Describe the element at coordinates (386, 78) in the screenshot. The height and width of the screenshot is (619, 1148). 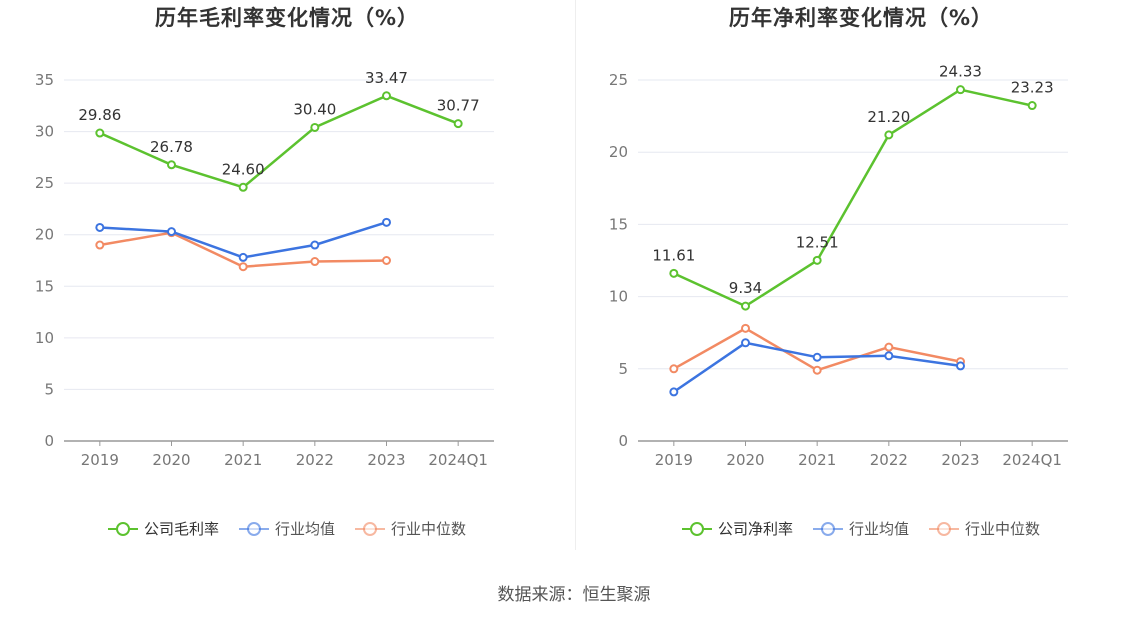
I see `data-label: 33.47` at that location.